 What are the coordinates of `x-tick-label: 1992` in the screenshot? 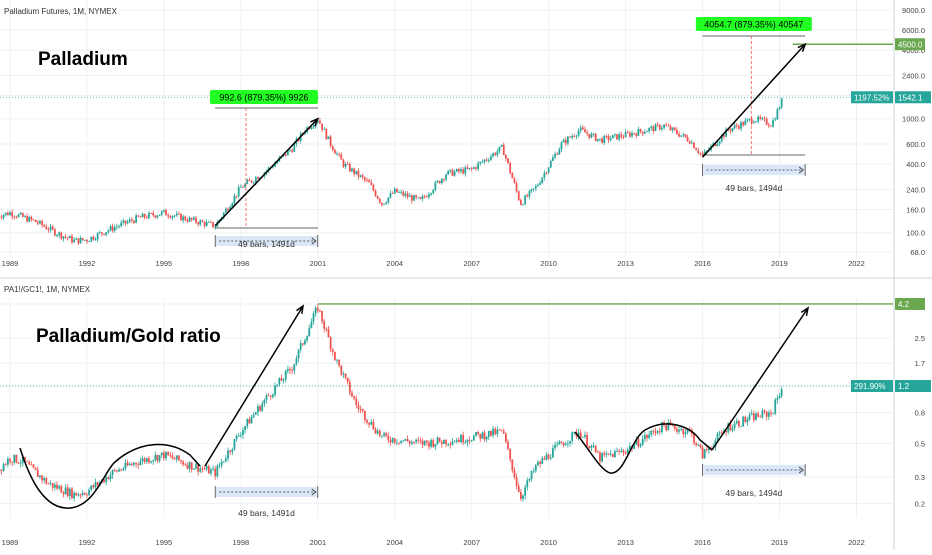 It's located at (87, 263).